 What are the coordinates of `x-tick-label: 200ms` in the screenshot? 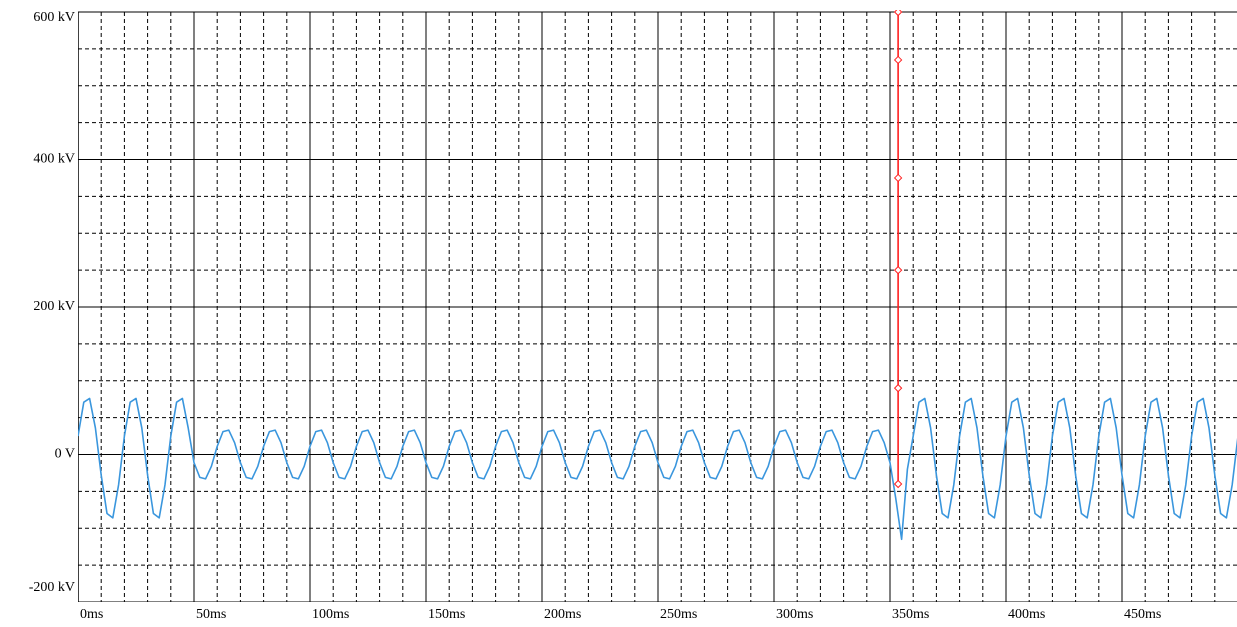 It's located at (562, 614).